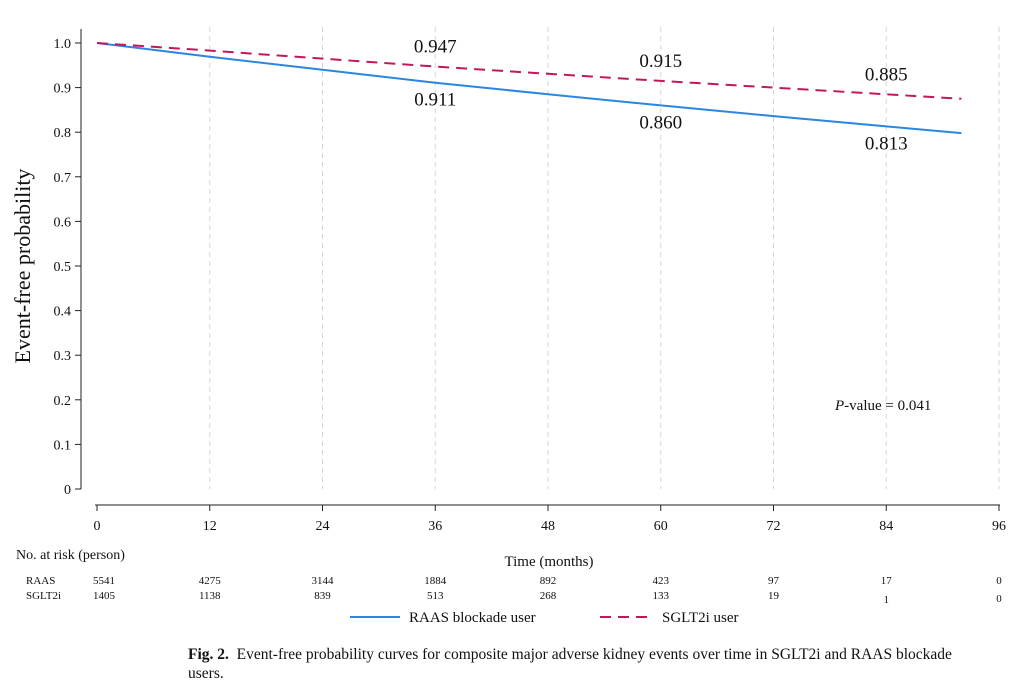 This screenshot has width=1024, height=689. I want to click on y-tick-label-0.6: 0.6, so click(63, 222).